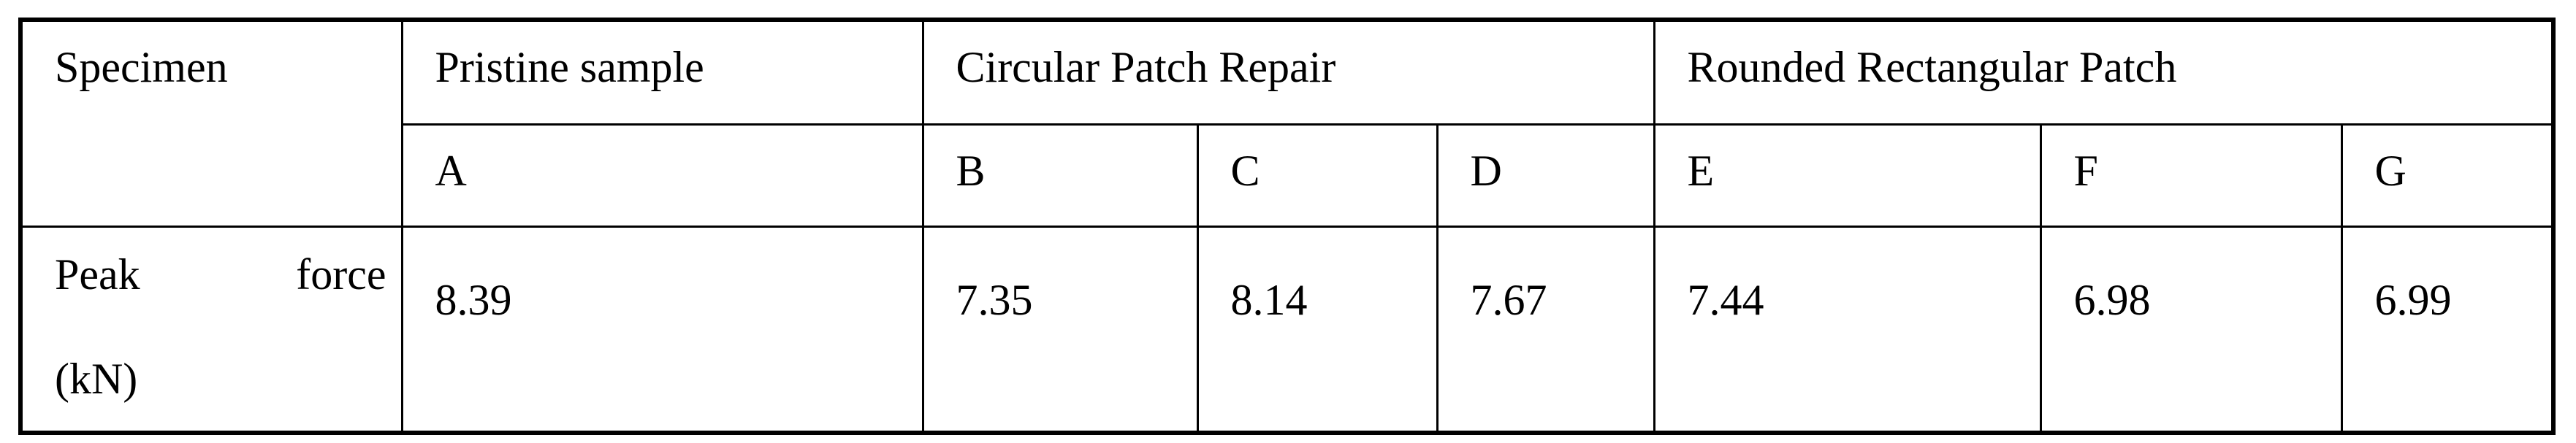  What do you see at coordinates (2191, 175) in the screenshot?
I see `id-cell: F` at bounding box center [2191, 175].